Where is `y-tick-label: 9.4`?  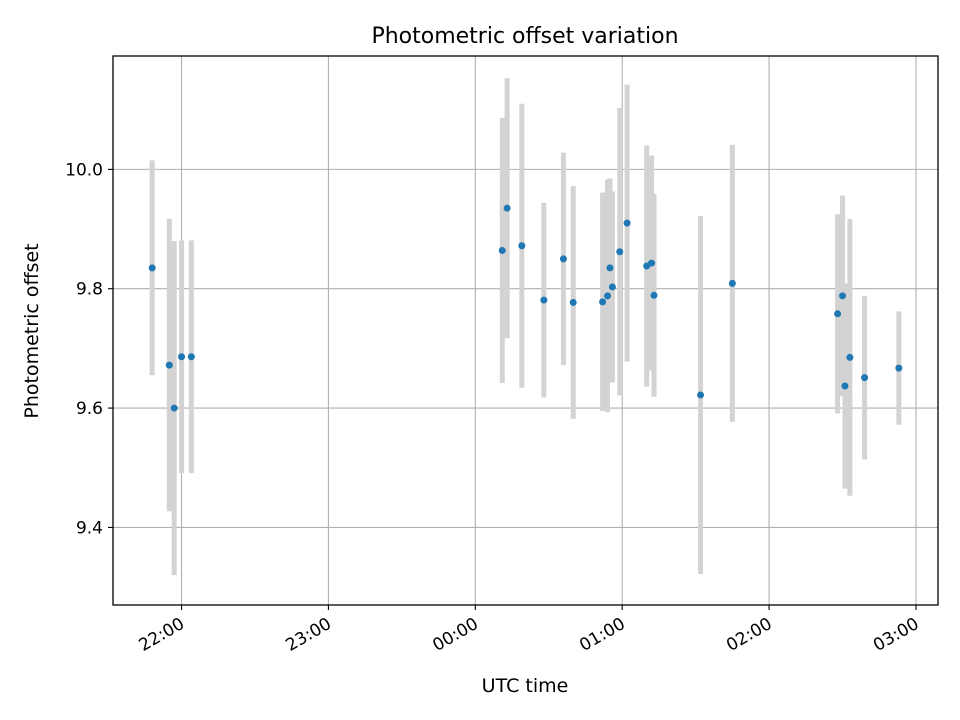
y-tick-label: 9.4 is located at coordinates (89, 528).